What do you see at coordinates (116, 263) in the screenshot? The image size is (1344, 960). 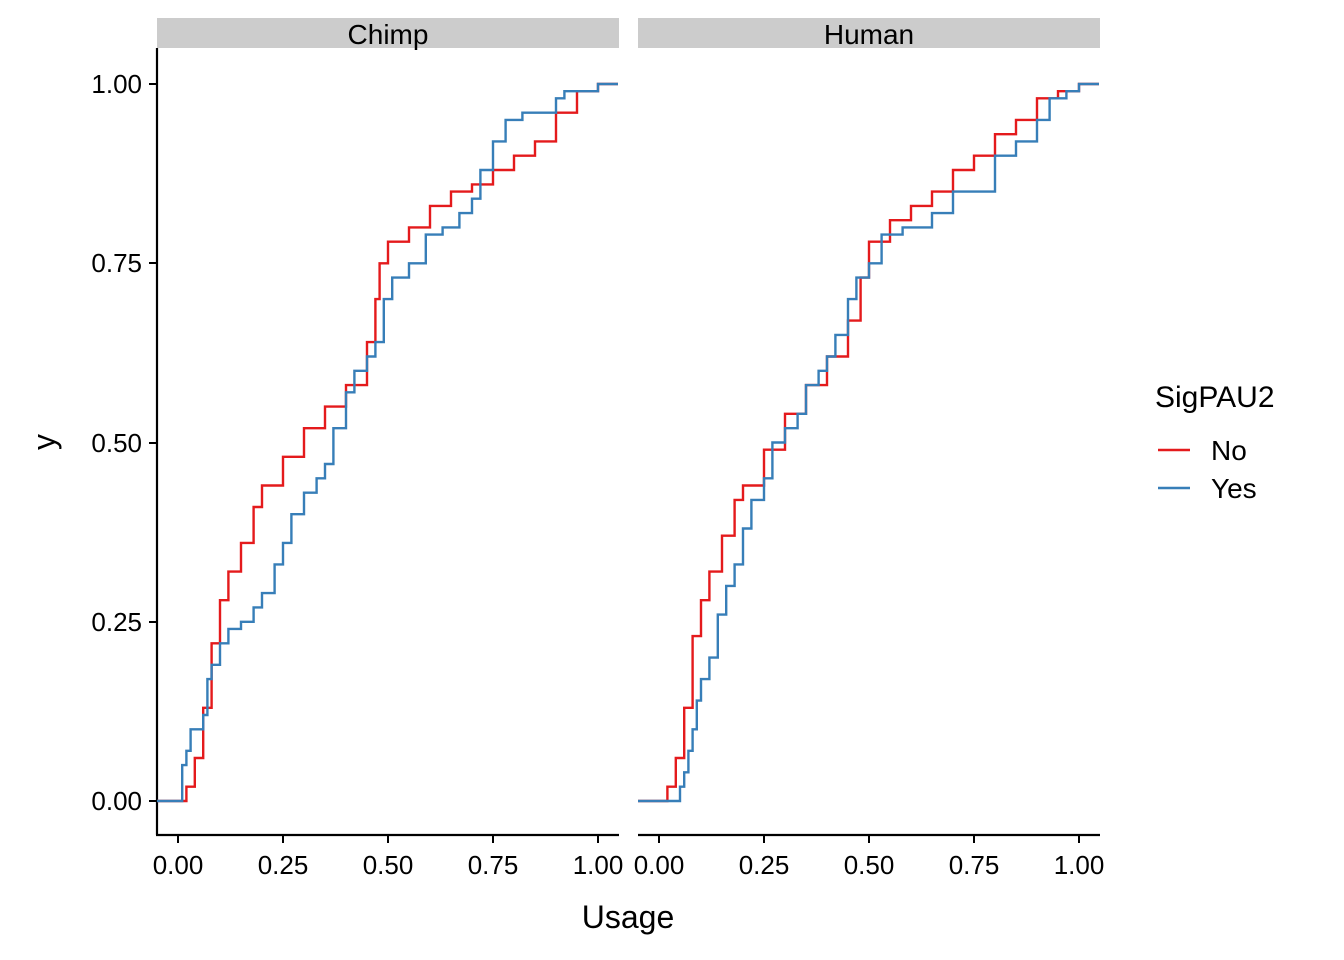 I see `y-tick-label: 0.75` at bounding box center [116, 263].